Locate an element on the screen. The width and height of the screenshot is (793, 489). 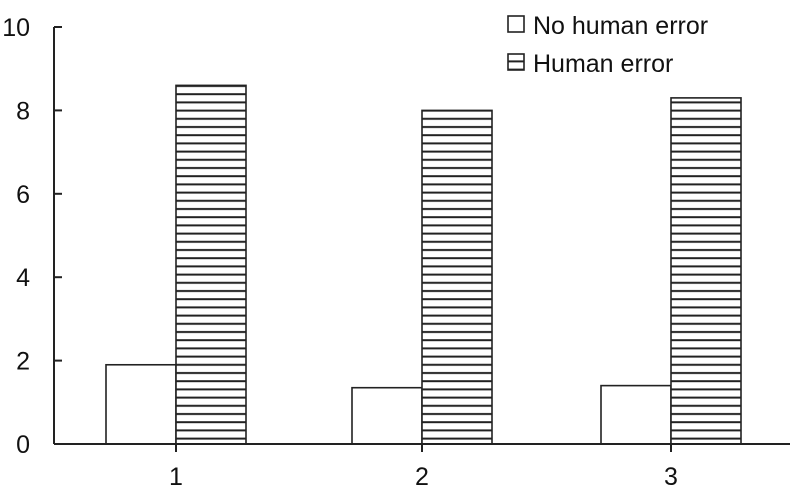
x-tick-label: 2 is located at coordinates (422, 476).